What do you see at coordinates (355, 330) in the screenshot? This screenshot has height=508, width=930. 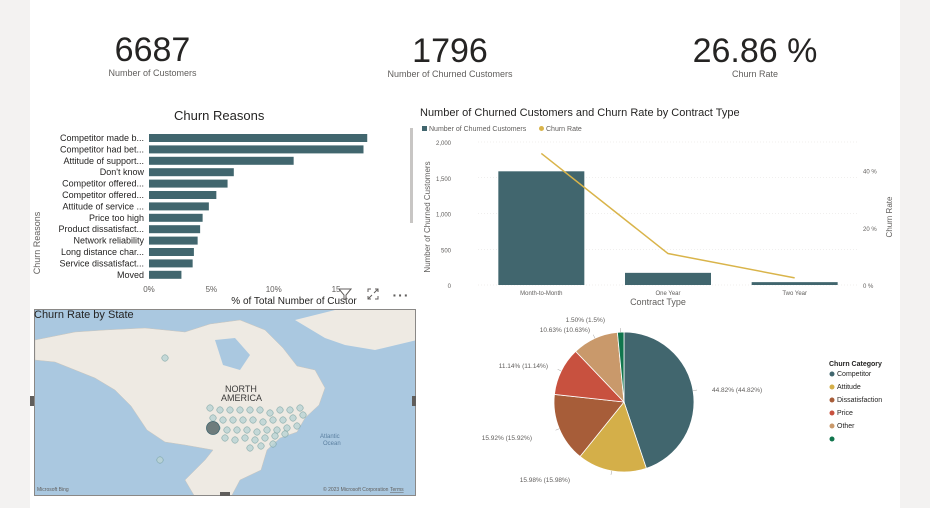 I see `greenland-land` at bounding box center [355, 330].